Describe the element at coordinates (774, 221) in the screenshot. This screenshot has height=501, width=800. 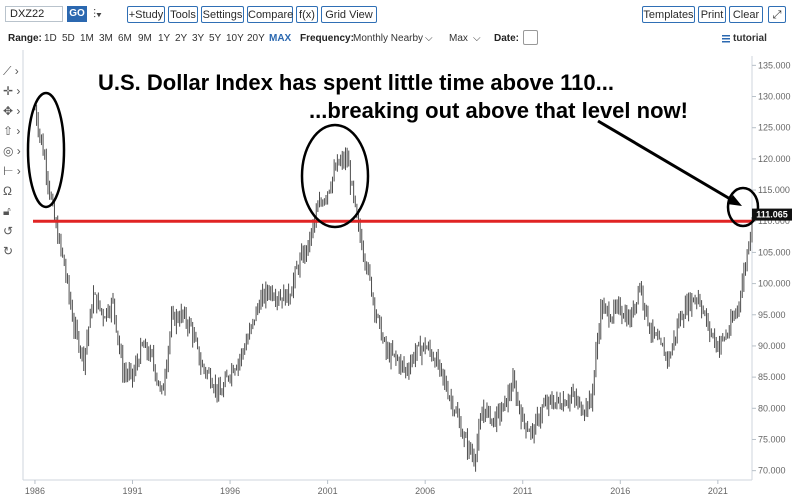
I see `y-tick-label: 110.000` at that location.